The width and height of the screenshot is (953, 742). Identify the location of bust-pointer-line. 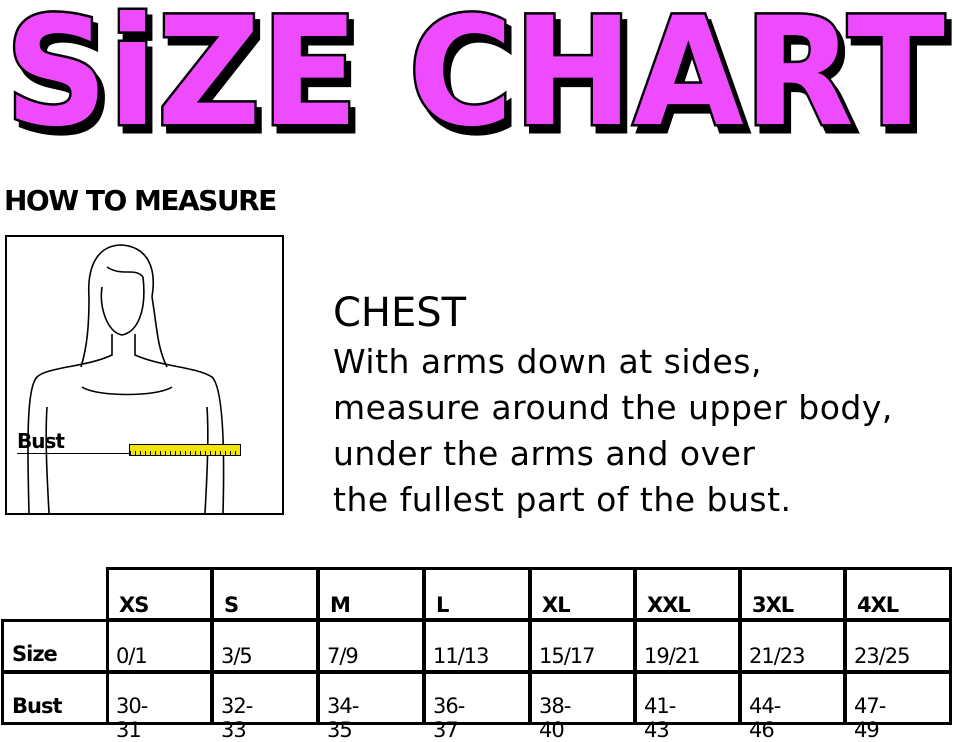
(74, 453).